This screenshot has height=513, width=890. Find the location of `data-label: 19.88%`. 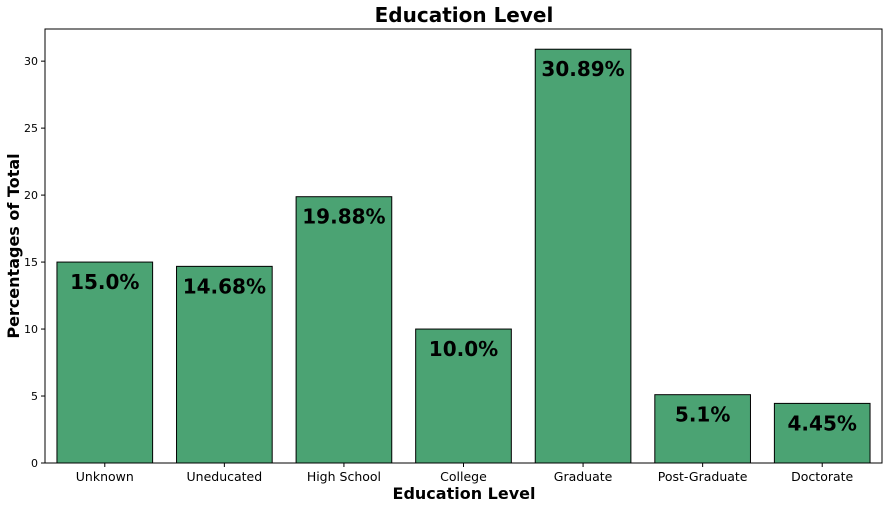

data-label: 19.88% is located at coordinates (343, 217).